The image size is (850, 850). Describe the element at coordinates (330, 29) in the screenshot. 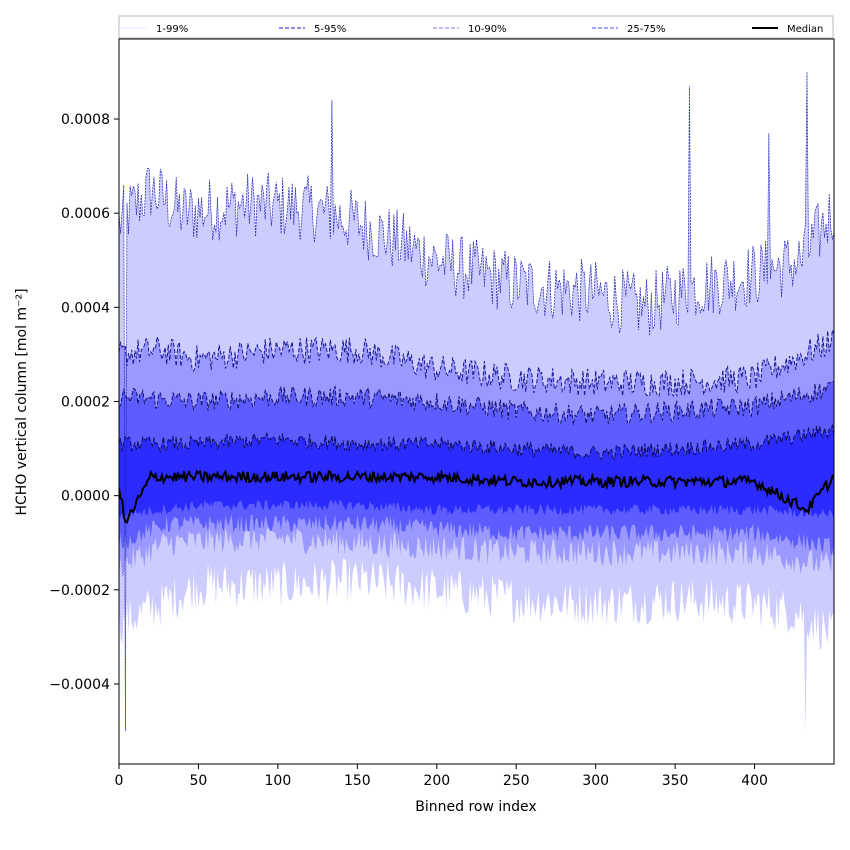

I see `legend-label: 5-95%` at that location.